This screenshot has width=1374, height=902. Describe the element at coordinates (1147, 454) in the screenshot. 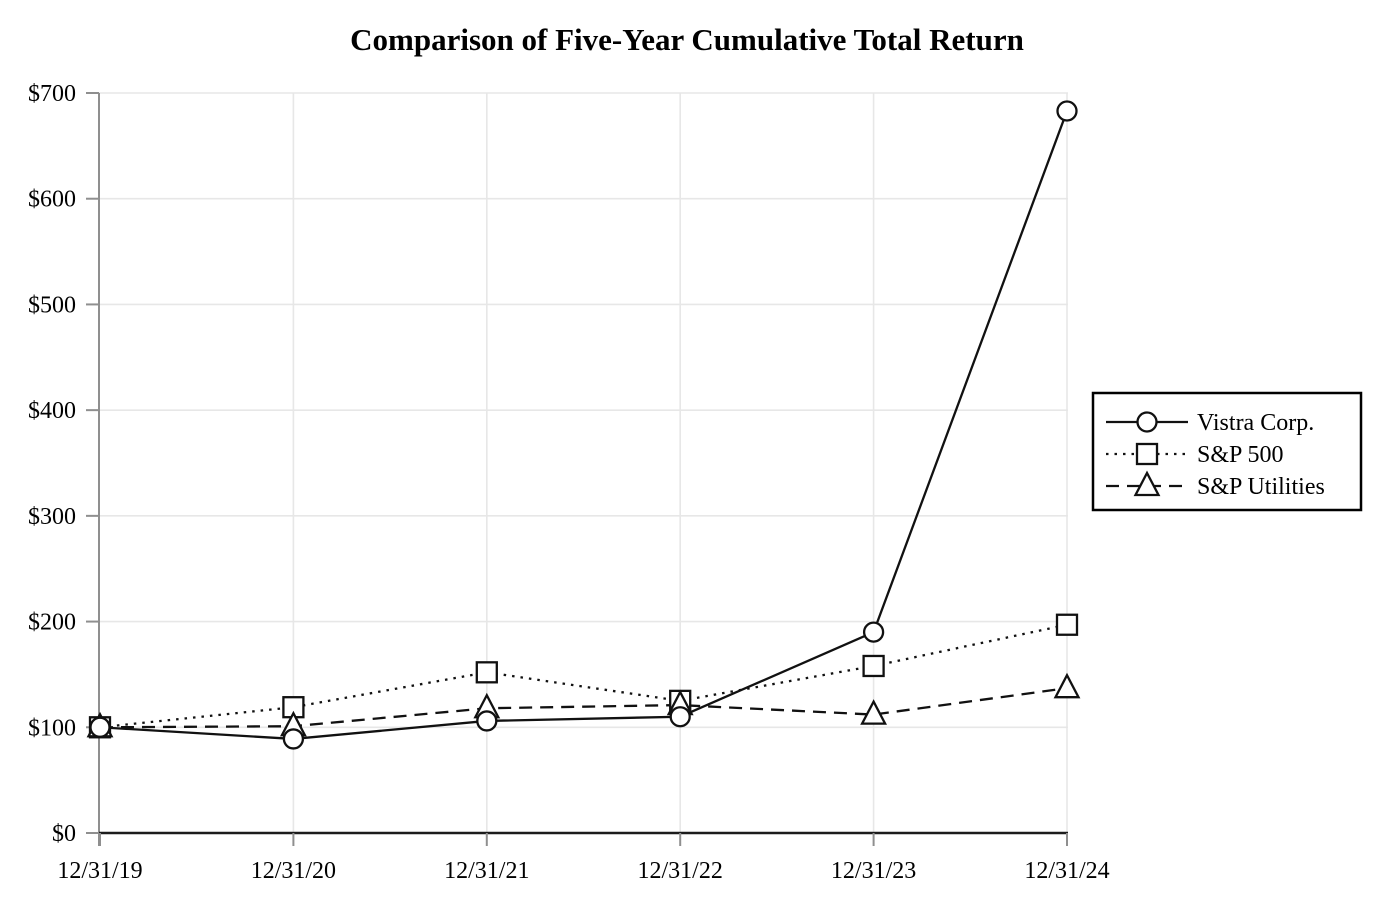

I see `legend-marker-square` at that location.